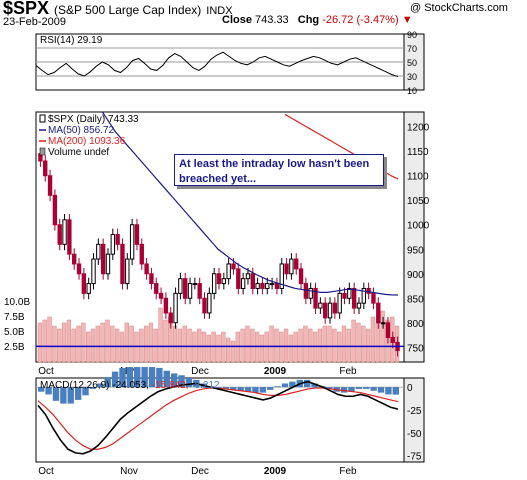 The width and height of the screenshot is (527, 480). What do you see at coordinates (412, 77) in the screenshot?
I see `rsi-tick-label: 30` at bounding box center [412, 77].